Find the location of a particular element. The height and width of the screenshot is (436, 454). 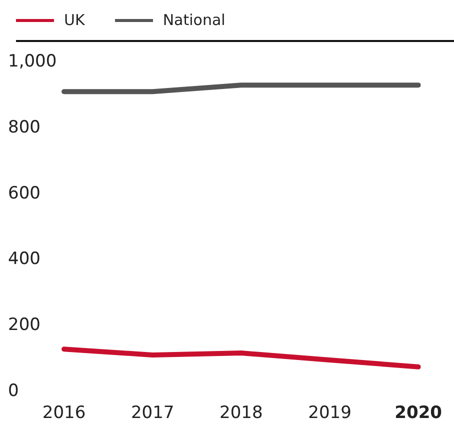

y-tick-label: 0 is located at coordinates (13, 391).